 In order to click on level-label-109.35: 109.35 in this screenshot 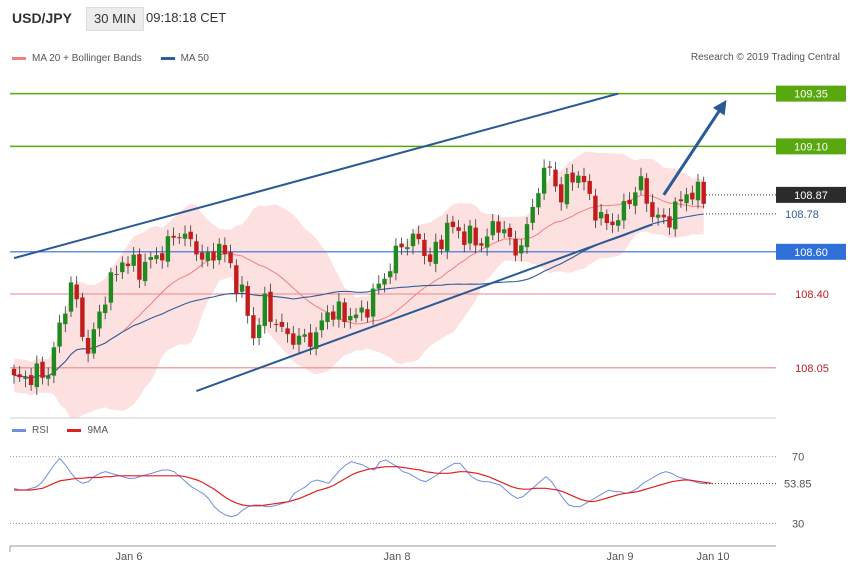, I will do `click(811, 93)`.